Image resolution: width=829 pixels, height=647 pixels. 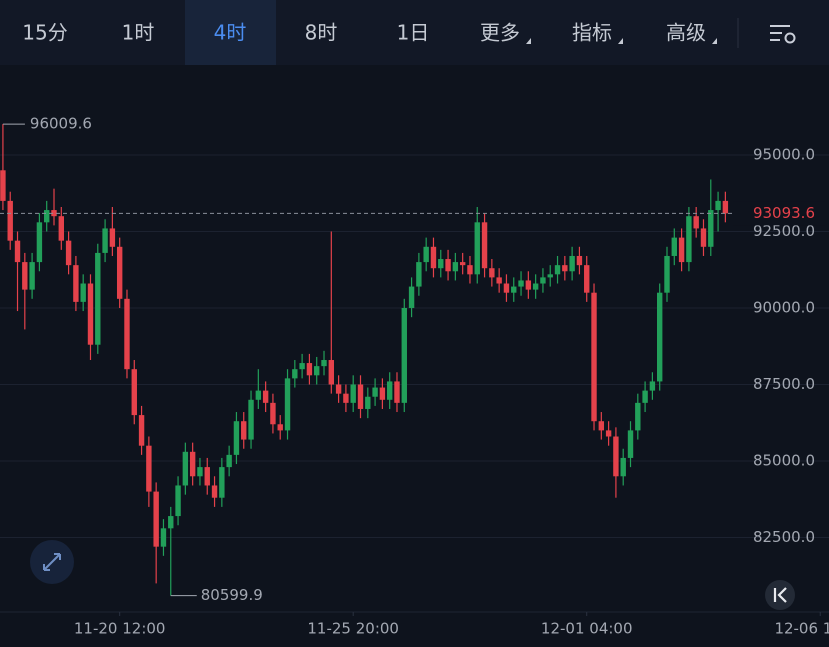 I want to click on scroll-to-latest-button, so click(x=780, y=595).